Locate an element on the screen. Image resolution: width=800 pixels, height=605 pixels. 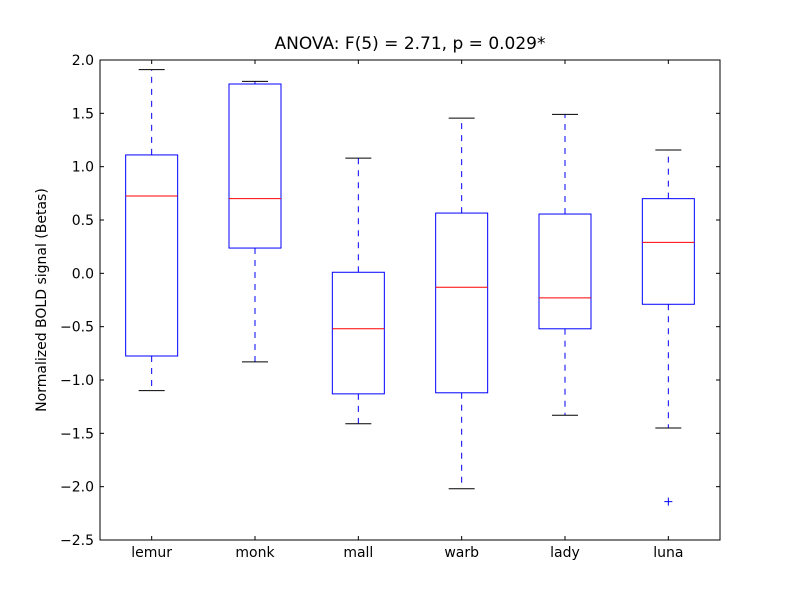
y-tick-label: 1.0 is located at coordinates (83, 168).